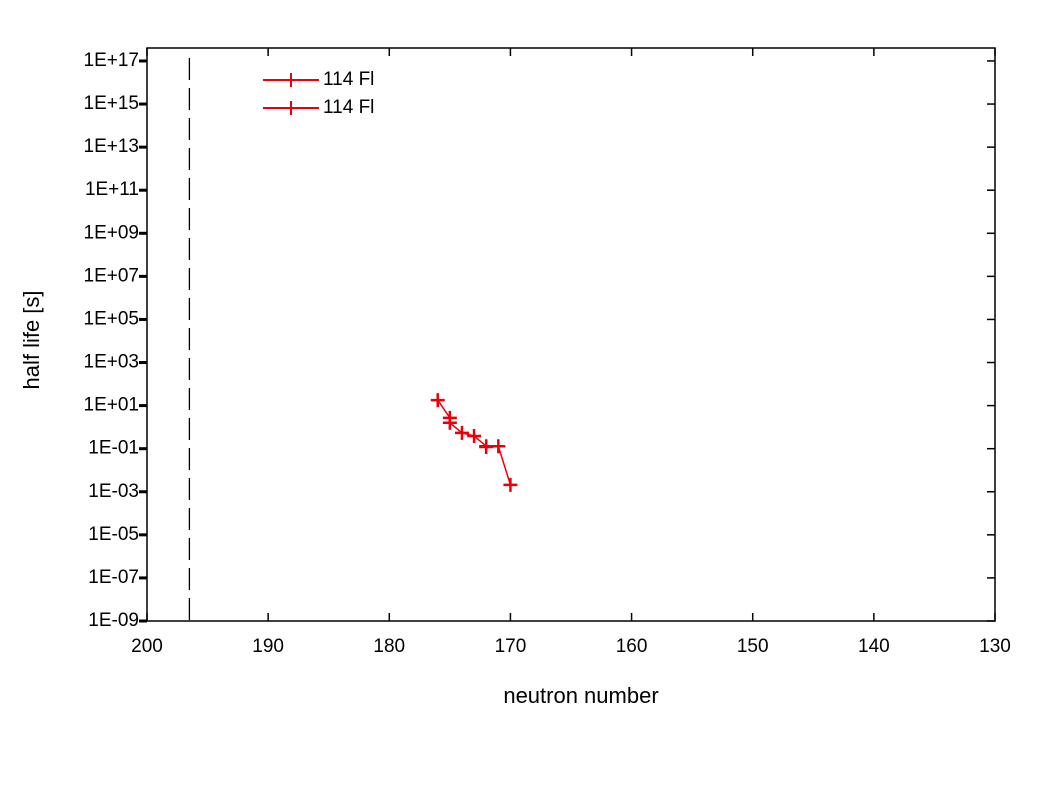 This screenshot has width=1063, height=789. What do you see at coordinates (511, 646) in the screenshot?
I see `x-tick-label: 170` at bounding box center [511, 646].